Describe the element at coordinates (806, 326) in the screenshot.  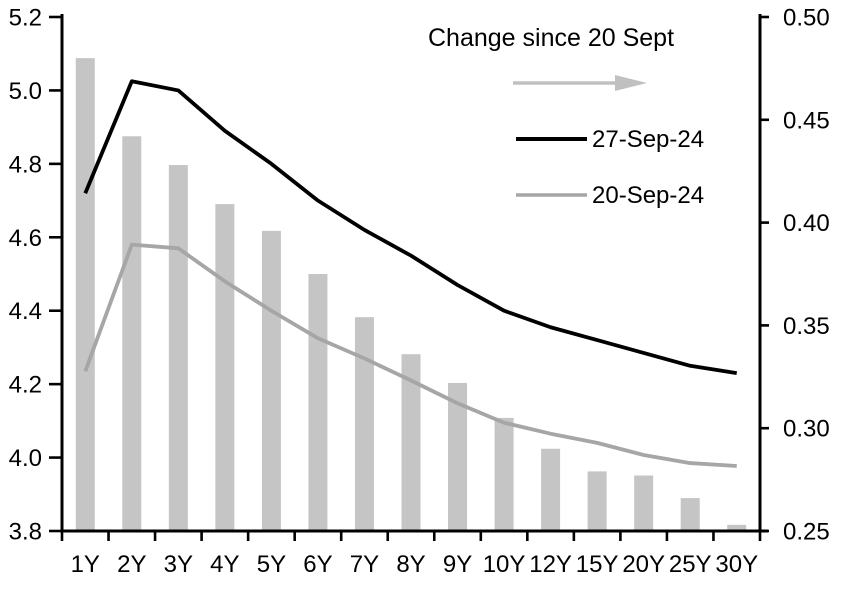
I see `right-axis-label-0.35: 0.35` at that location.